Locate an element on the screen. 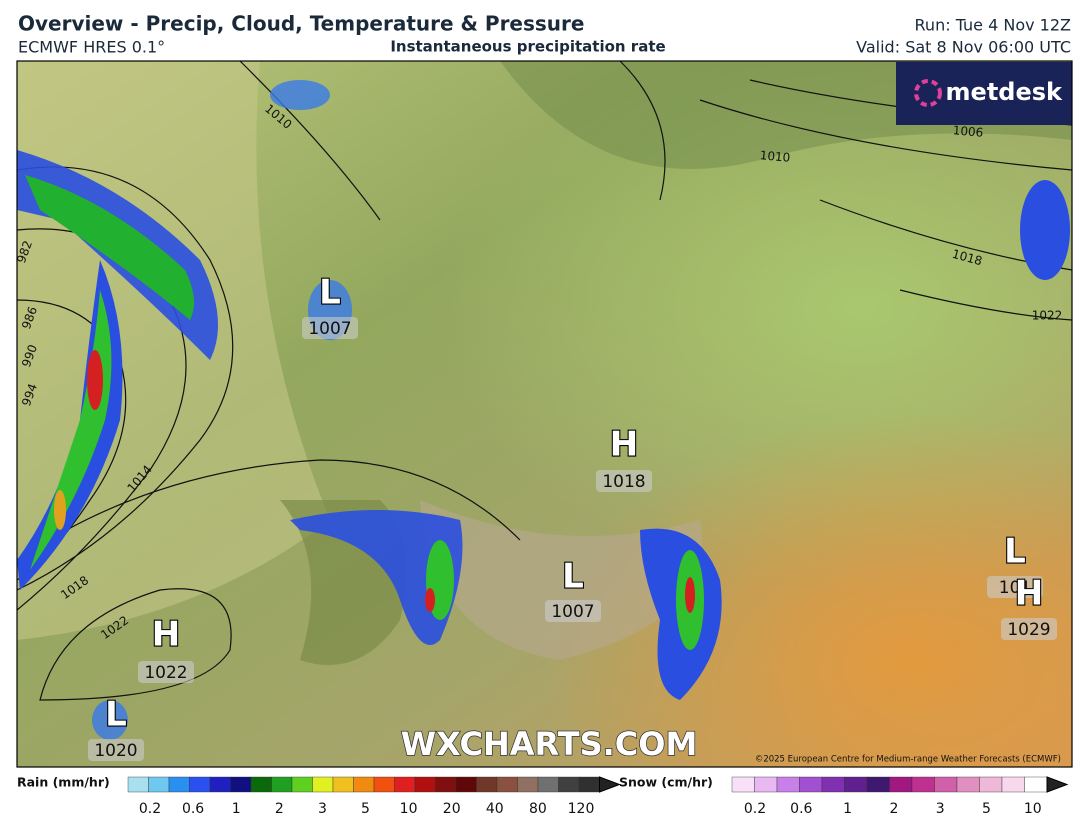 This screenshot has height=839, width=1089. isobar-label: 1006 is located at coordinates (968, 131).